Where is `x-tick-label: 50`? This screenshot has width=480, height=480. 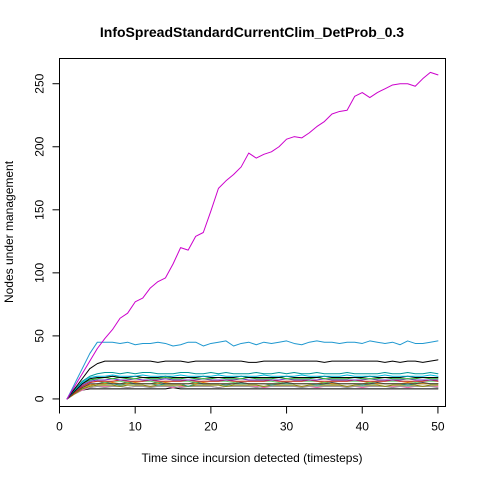 x-tick-label: 50 is located at coordinates (438, 427).